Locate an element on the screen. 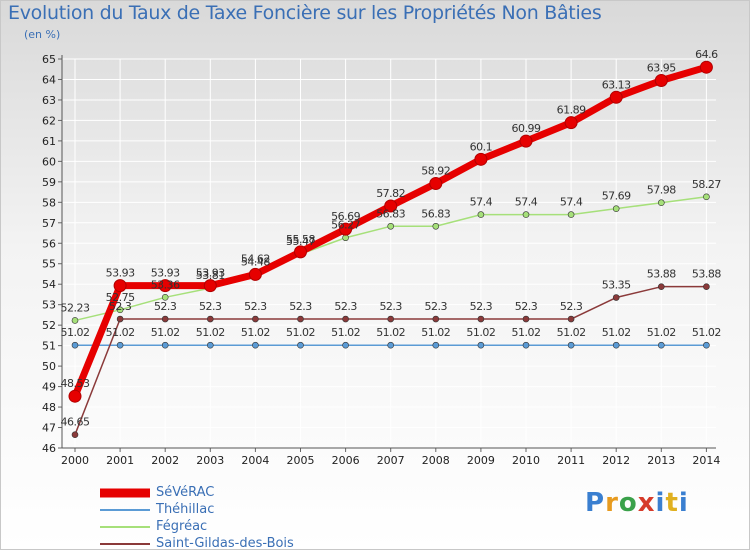 This screenshot has width=750, height=552. legend-swatch-saint-gildas is located at coordinates (125, 543).